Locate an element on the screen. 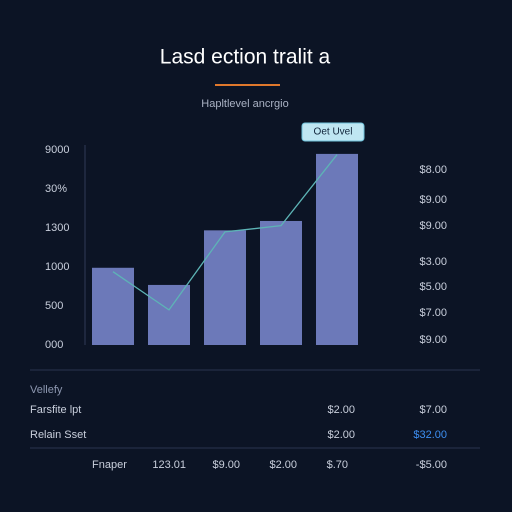  annotation-box is located at coordinates (333, 132).